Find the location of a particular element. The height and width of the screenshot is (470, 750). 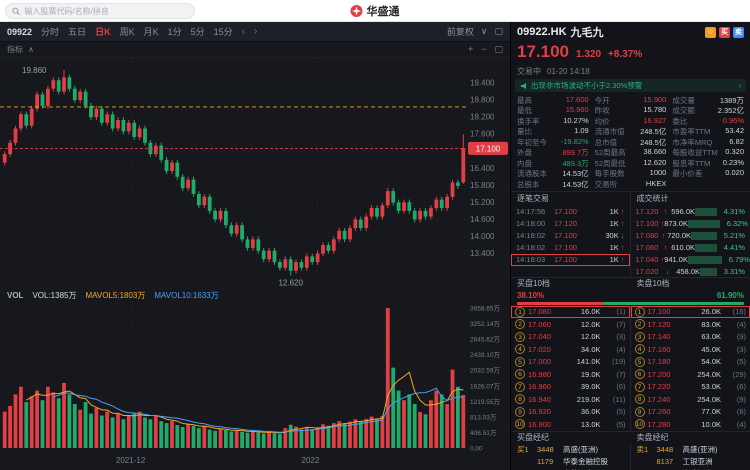

tick-row: 14:18:02 17.100 30K ↓ is located at coordinates (570, 236).